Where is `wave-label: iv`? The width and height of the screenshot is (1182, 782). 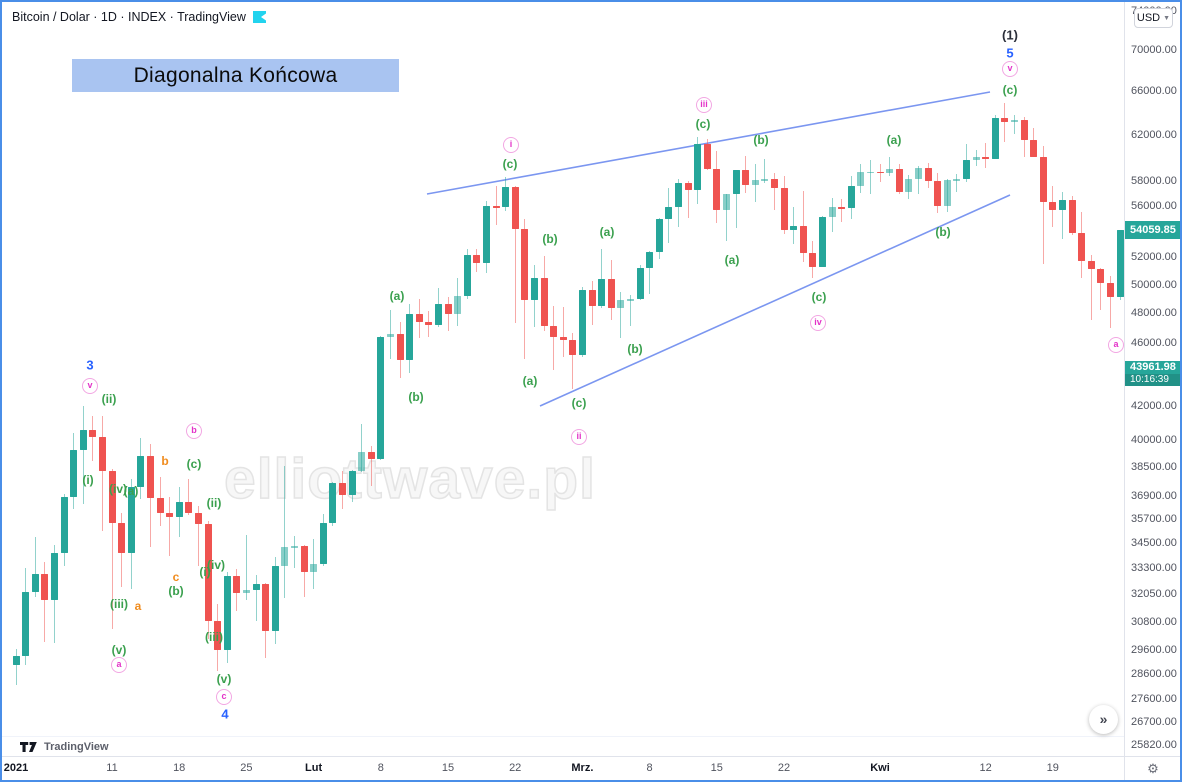 wave-label: iv is located at coordinates (818, 323).